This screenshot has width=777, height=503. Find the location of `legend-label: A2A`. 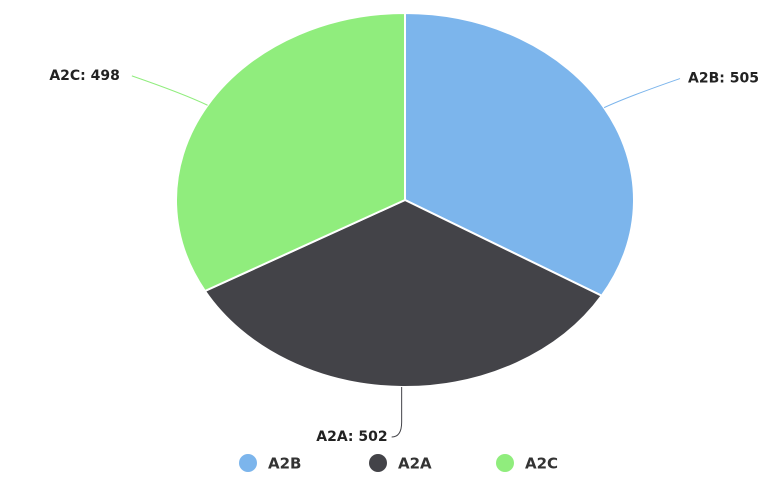

legend-label: A2A is located at coordinates (415, 464).